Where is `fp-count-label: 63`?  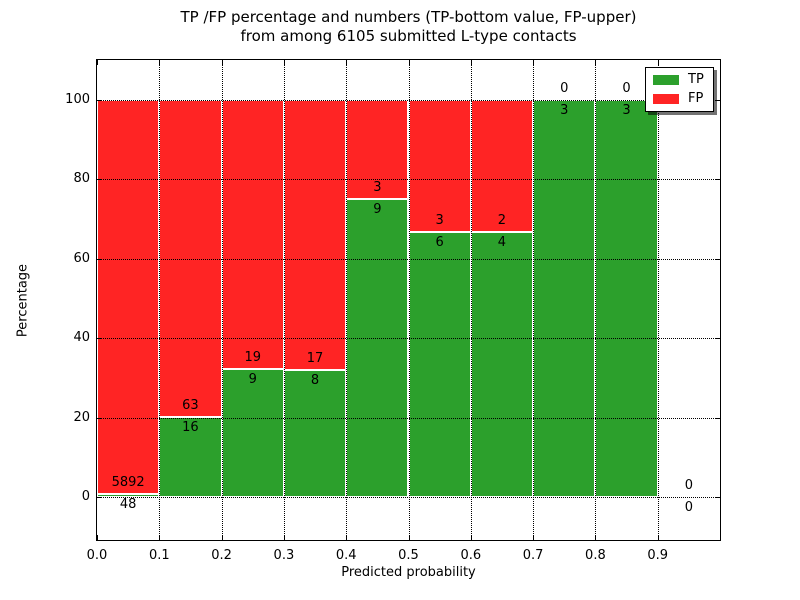 fp-count-label: 63 is located at coordinates (190, 405).